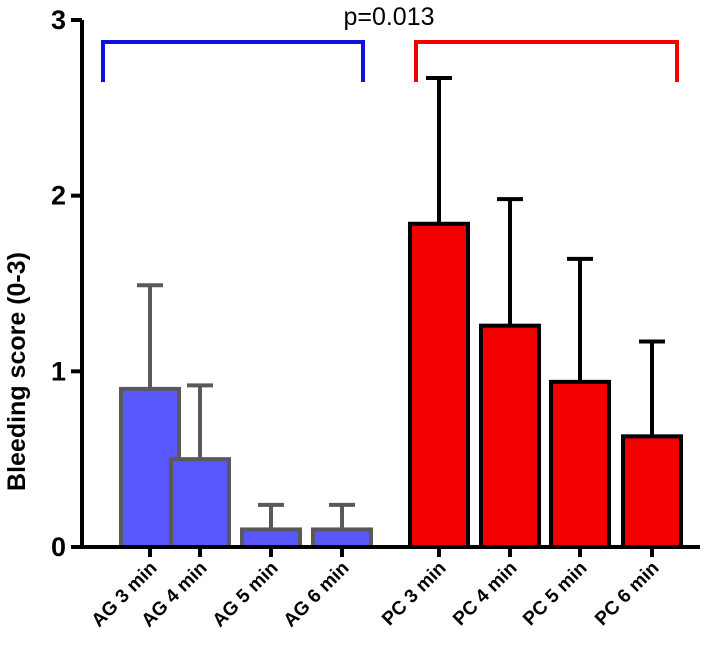 This screenshot has width=709, height=670. I want to click on x-tick-label: PC 6 min, so click(627, 594).